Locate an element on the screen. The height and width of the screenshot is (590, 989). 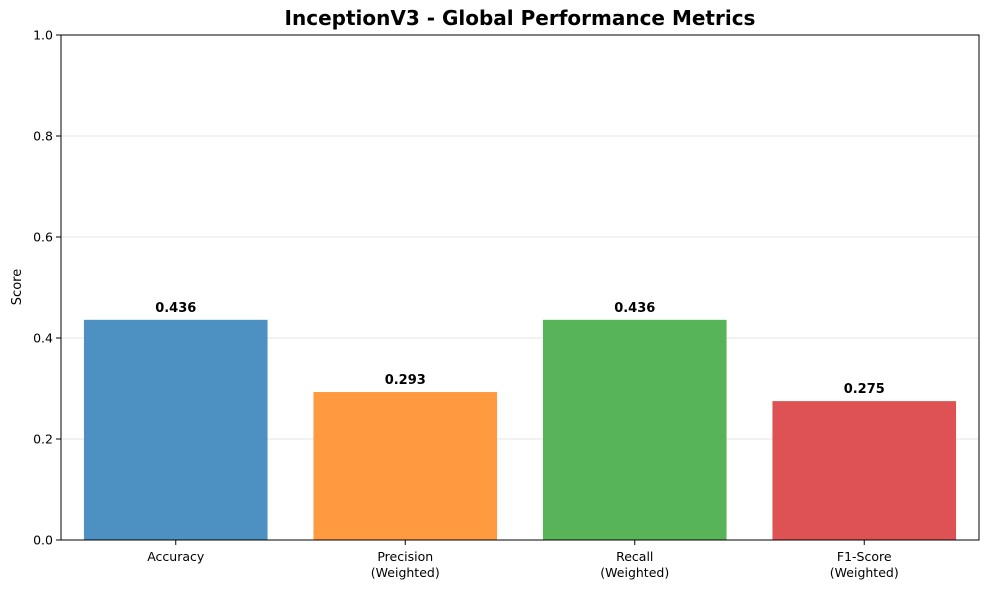
y-tick-label: 0.2 is located at coordinates (43, 439).